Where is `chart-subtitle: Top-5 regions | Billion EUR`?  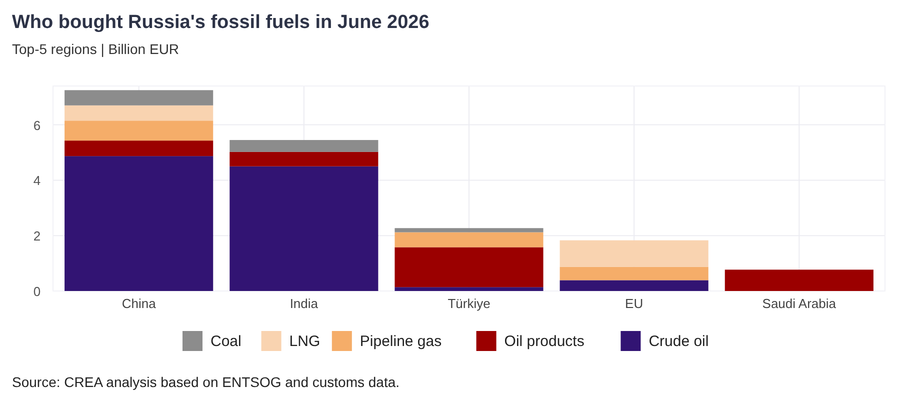
chart-subtitle: Top-5 regions | Billion EUR is located at coordinates (96, 49).